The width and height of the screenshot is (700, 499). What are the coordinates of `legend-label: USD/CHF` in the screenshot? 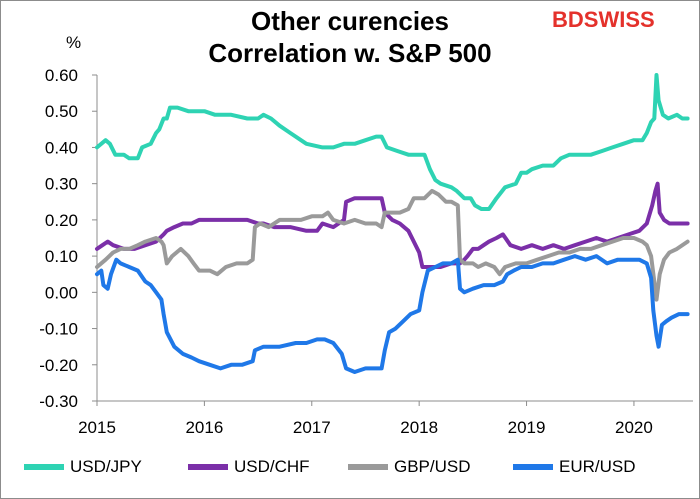 It's located at (272, 466).